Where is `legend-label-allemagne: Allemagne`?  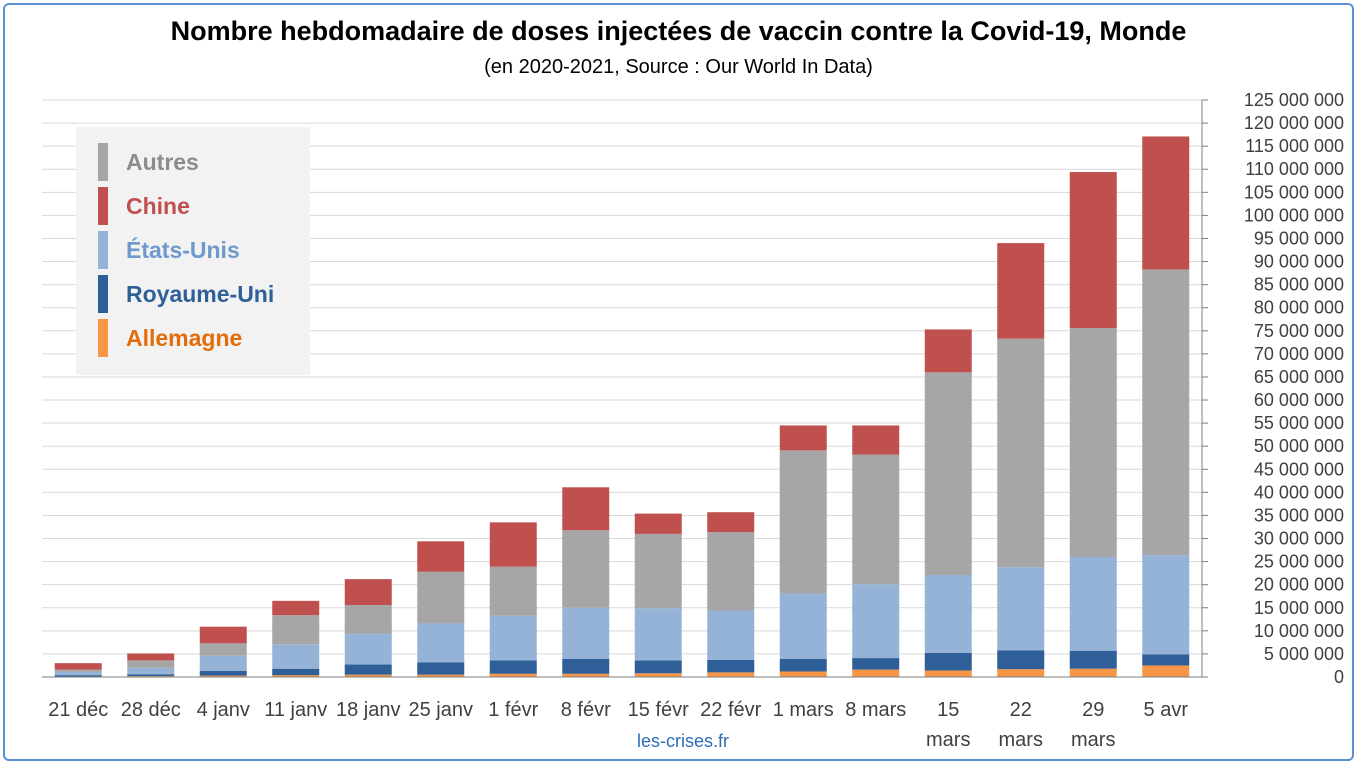
legend-label-allemagne: Allemagne is located at coordinates (184, 338).